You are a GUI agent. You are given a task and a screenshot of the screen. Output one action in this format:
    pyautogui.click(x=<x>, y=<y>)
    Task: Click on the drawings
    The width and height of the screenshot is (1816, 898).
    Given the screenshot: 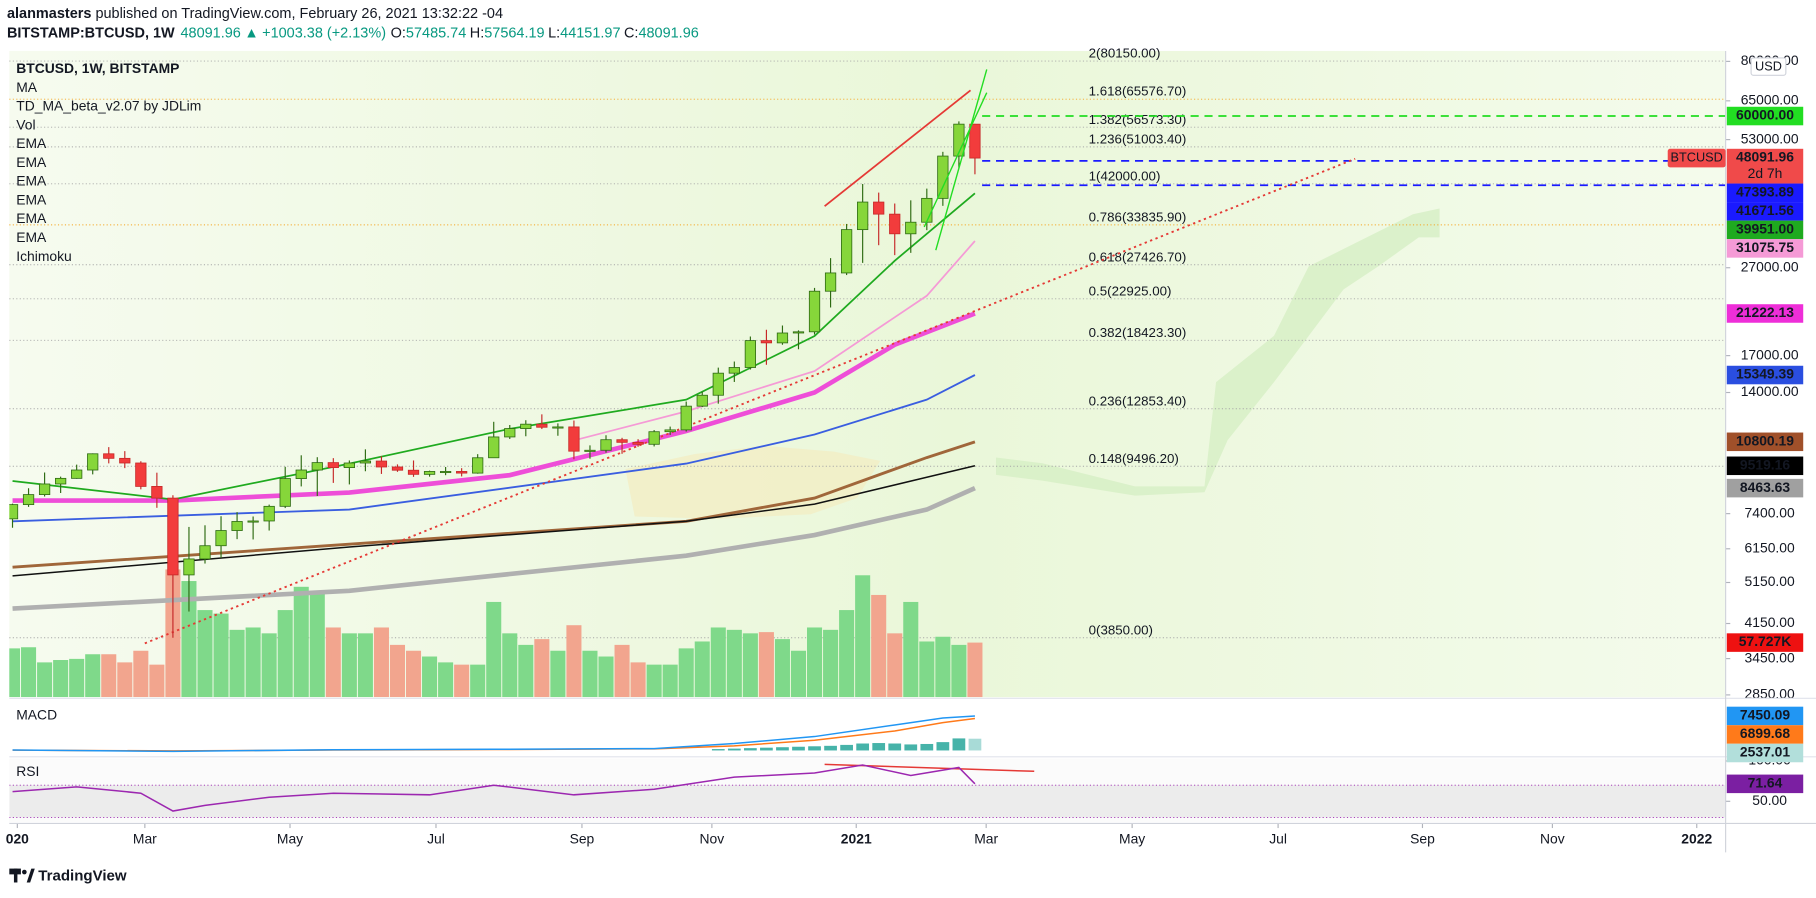 What is the action you would take?
    pyautogui.click(x=929, y=421)
    